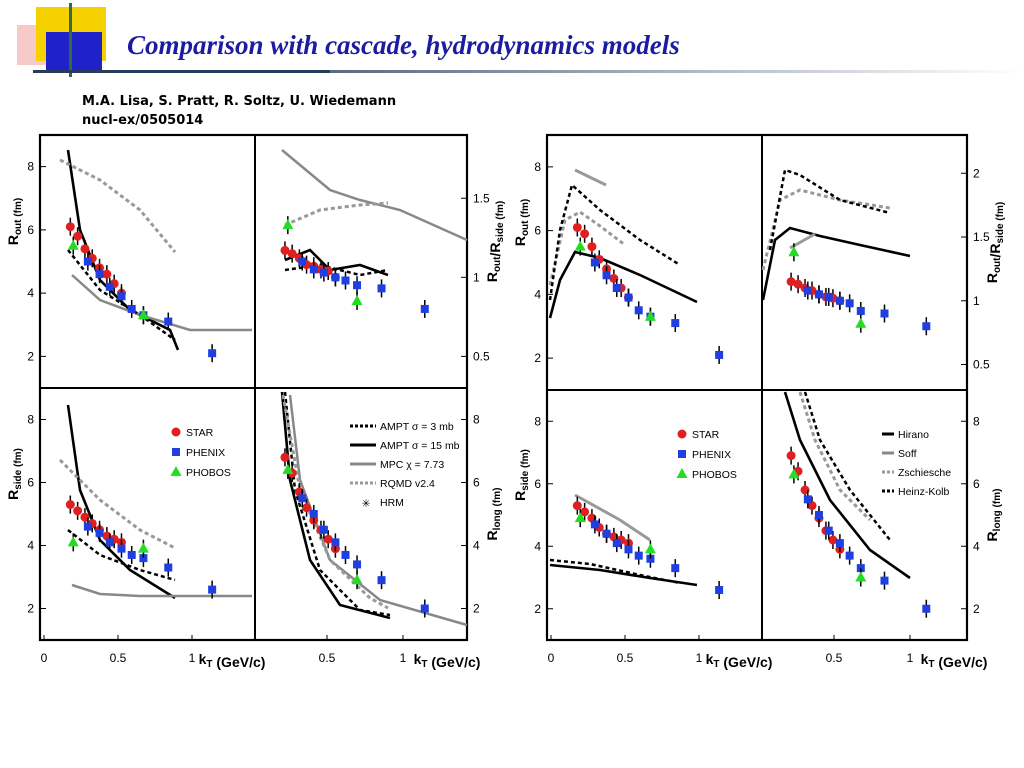 This screenshot has width=1024, height=768. I want to click on y-axis-label: Rout/Rside (fm), so click(495, 241).